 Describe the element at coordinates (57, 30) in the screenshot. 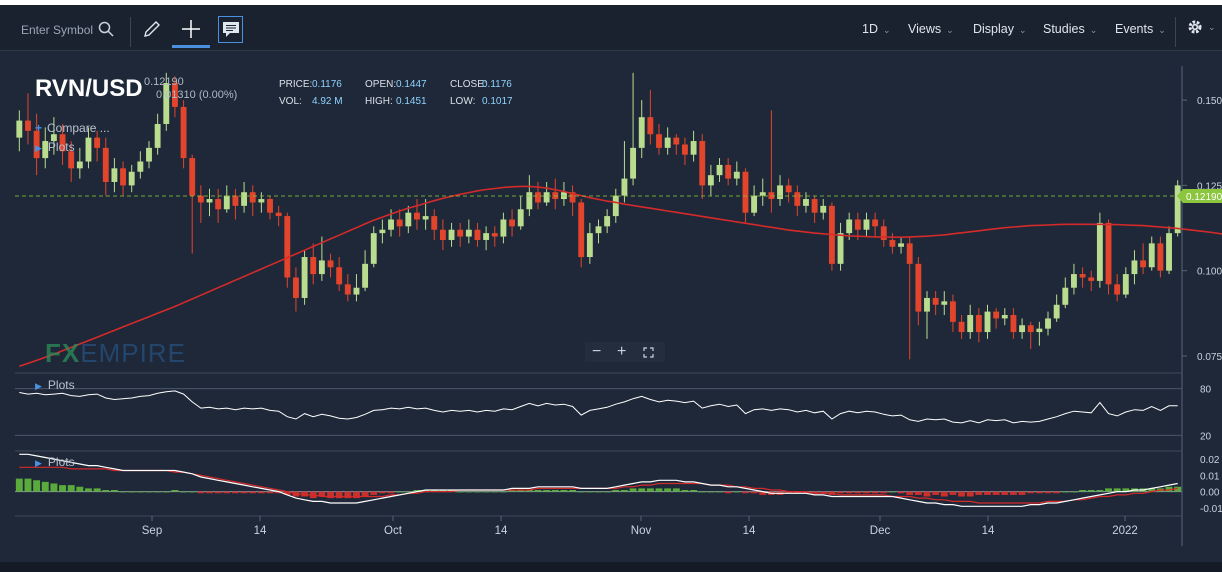

I see `symbol-search-input: Enter Symbol` at that location.